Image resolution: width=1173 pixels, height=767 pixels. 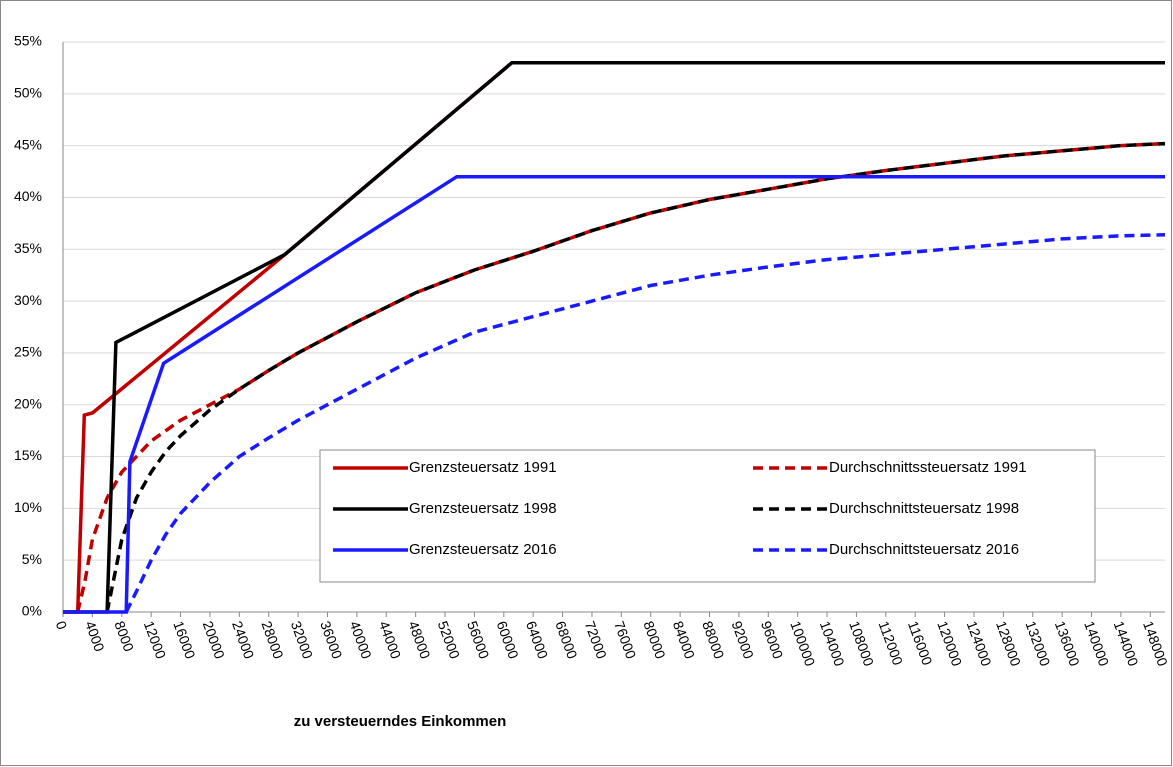 I want to click on legend, so click(x=707, y=516).